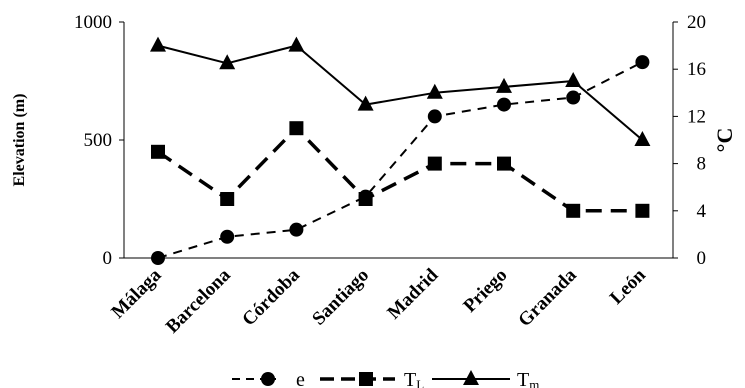  Describe the element at coordinates (271, 297) in the screenshot. I see `category-label: Córdoba` at that location.